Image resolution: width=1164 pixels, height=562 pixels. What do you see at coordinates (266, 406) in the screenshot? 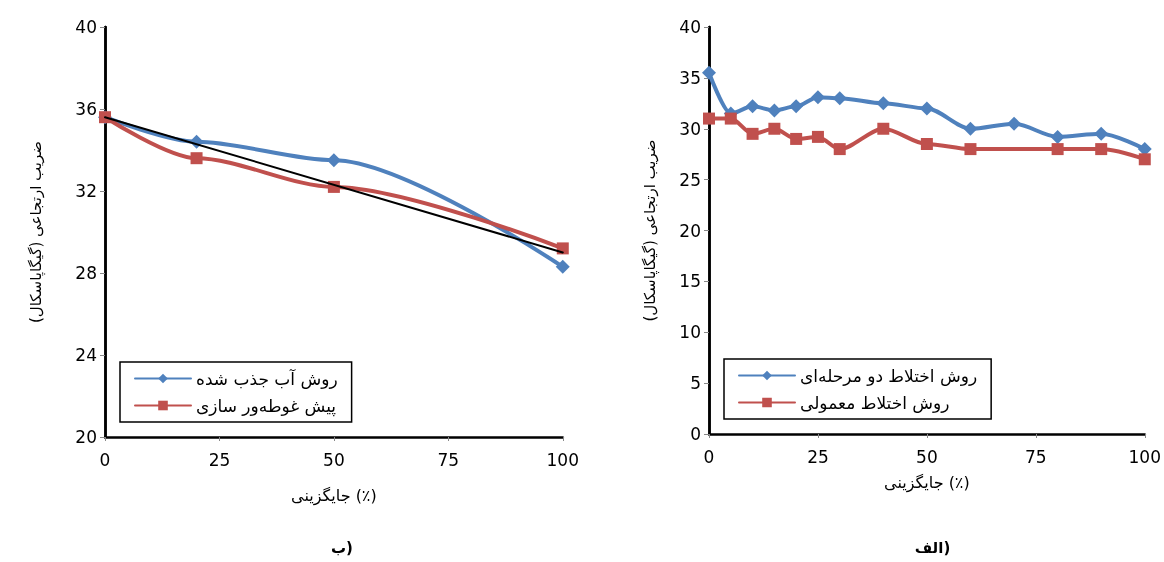
I see `legend-label: پیش غوطه‌ور سازی` at bounding box center [266, 406].